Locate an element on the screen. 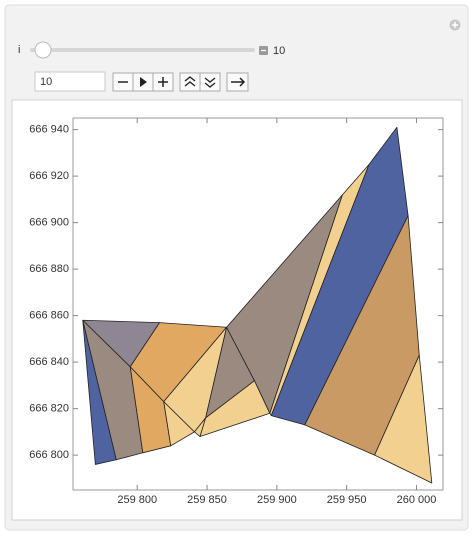  y-tick-label: 666 880 is located at coordinates (49, 269).